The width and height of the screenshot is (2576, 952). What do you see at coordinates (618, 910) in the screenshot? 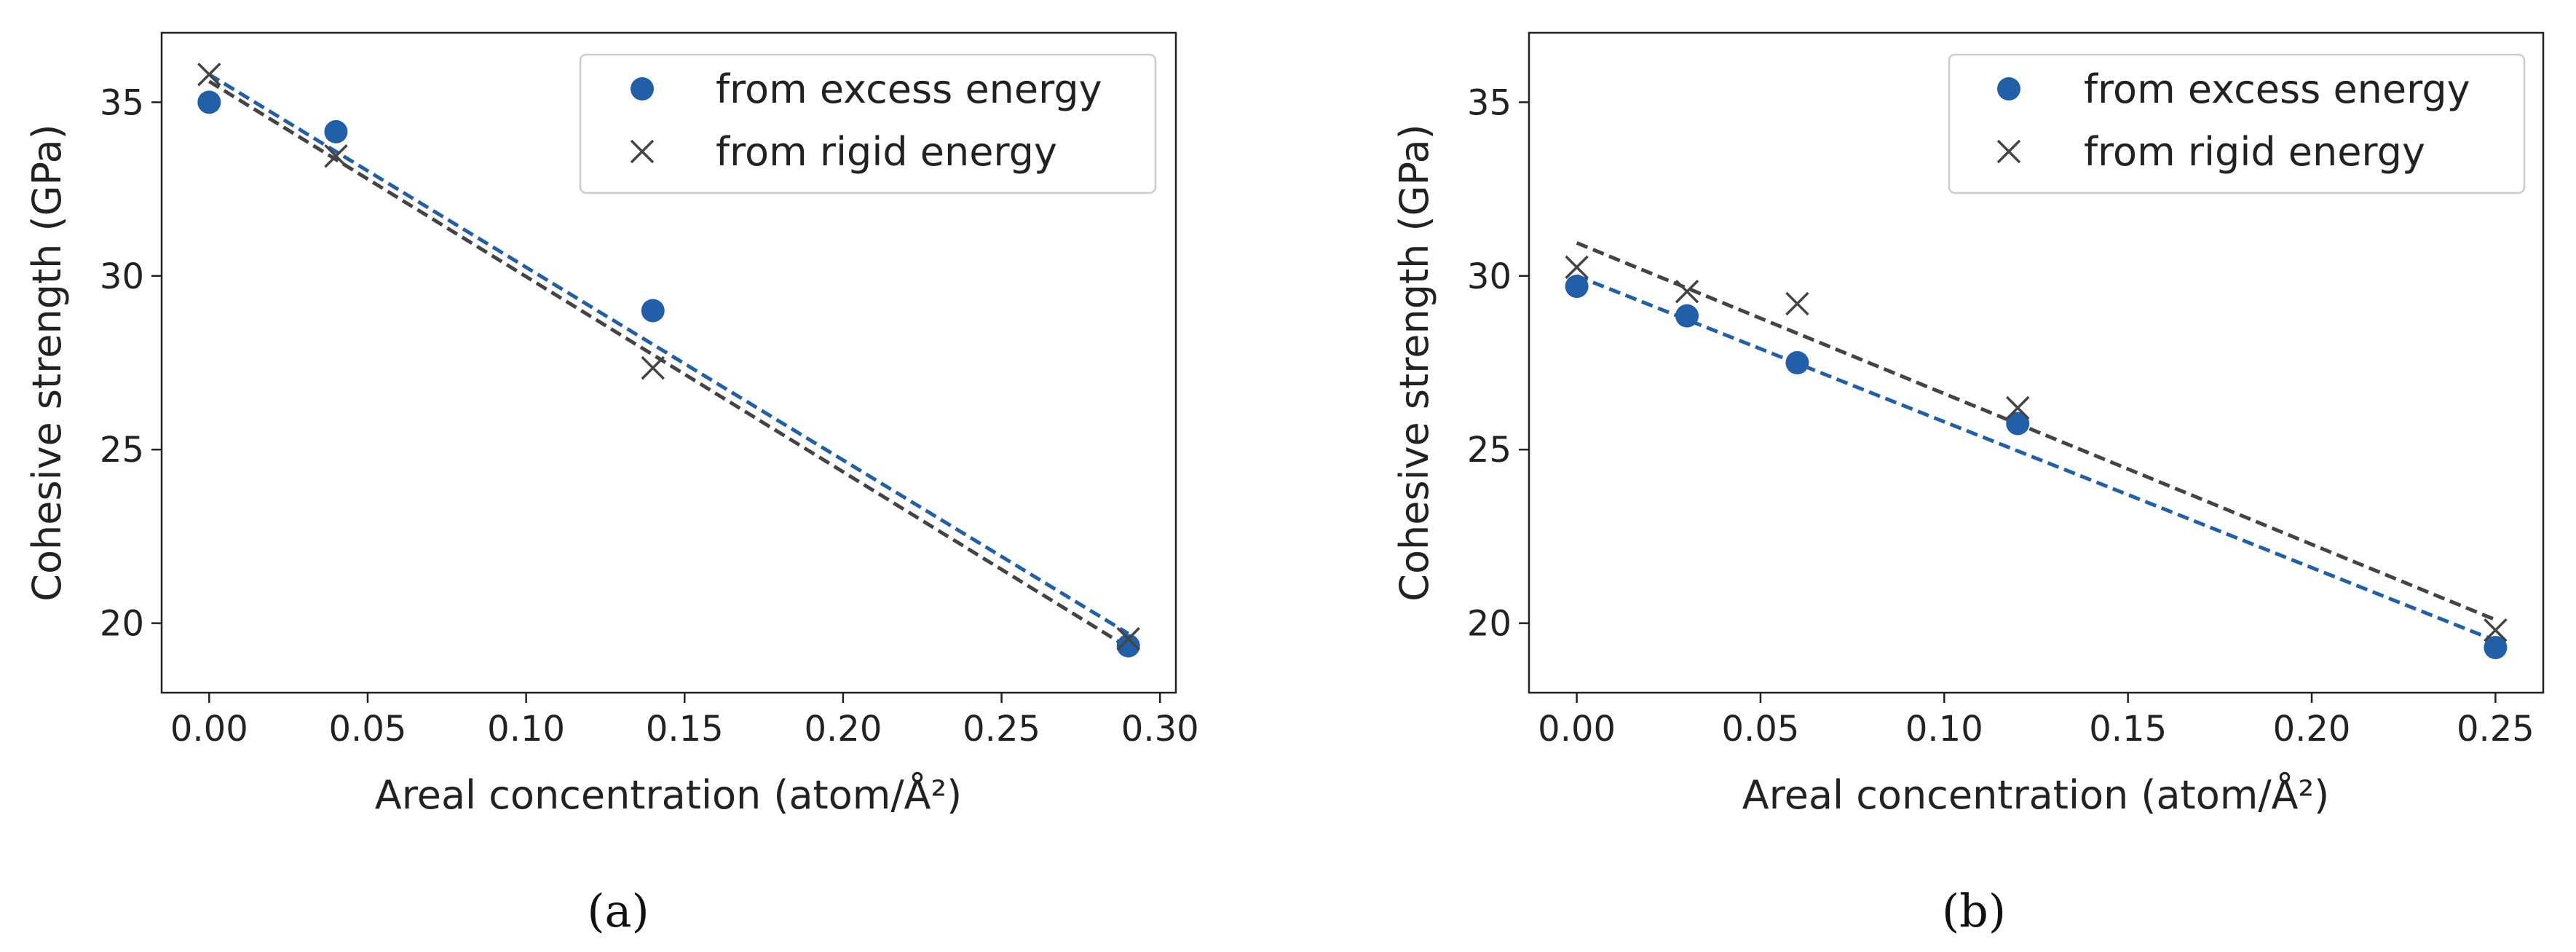
I see `subfigure-caption: (a)` at bounding box center [618, 910].